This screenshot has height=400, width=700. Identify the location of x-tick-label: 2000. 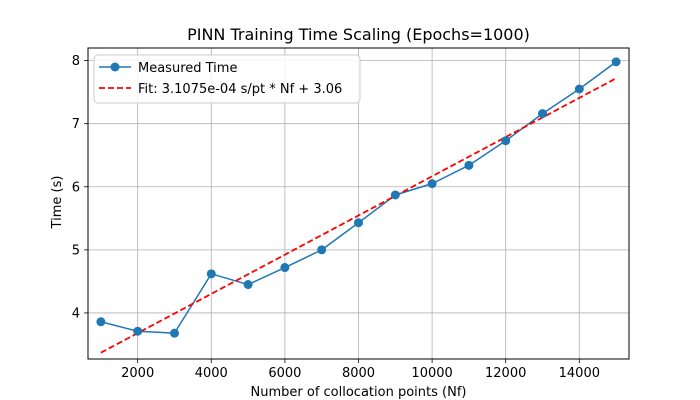
(137, 373).